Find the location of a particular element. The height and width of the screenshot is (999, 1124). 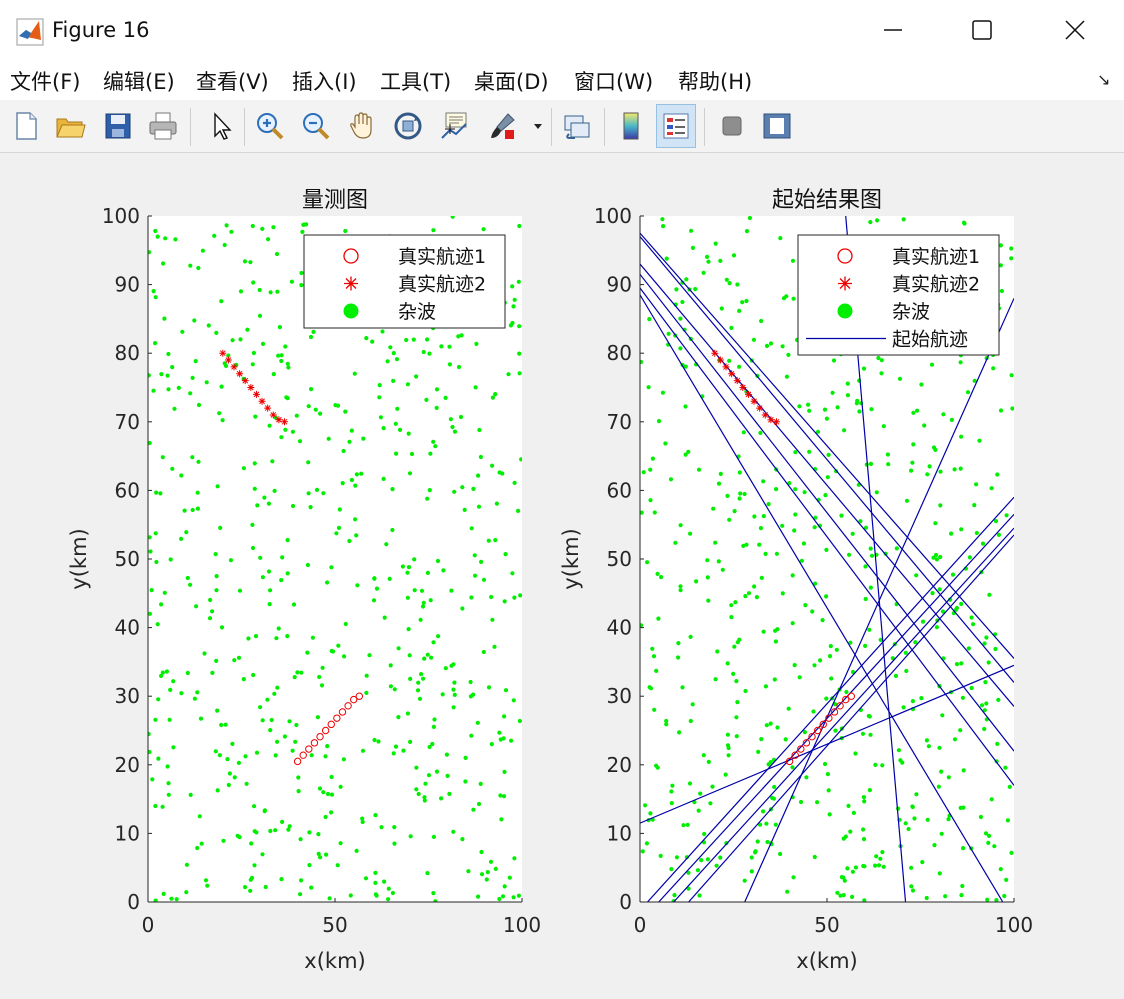

new-figure-button is located at coordinates (26, 126).